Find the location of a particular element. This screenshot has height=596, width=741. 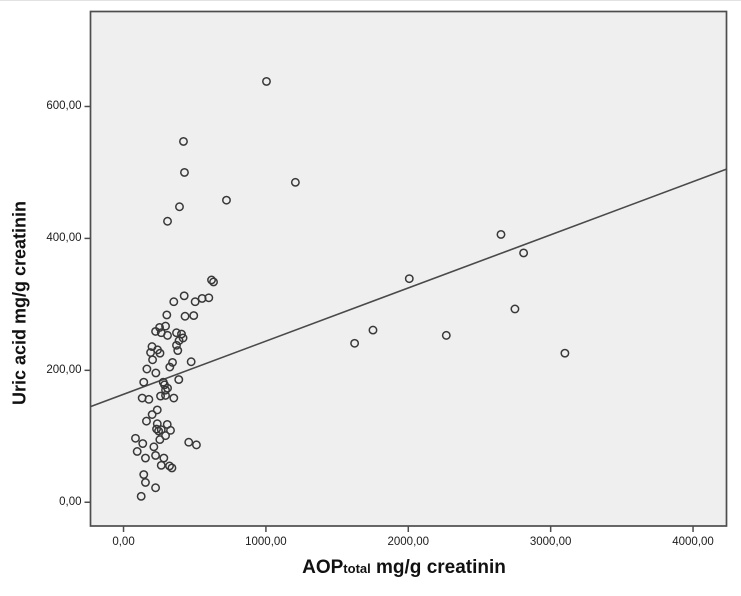

y-tick-label: 400,00 is located at coordinates (64, 238).